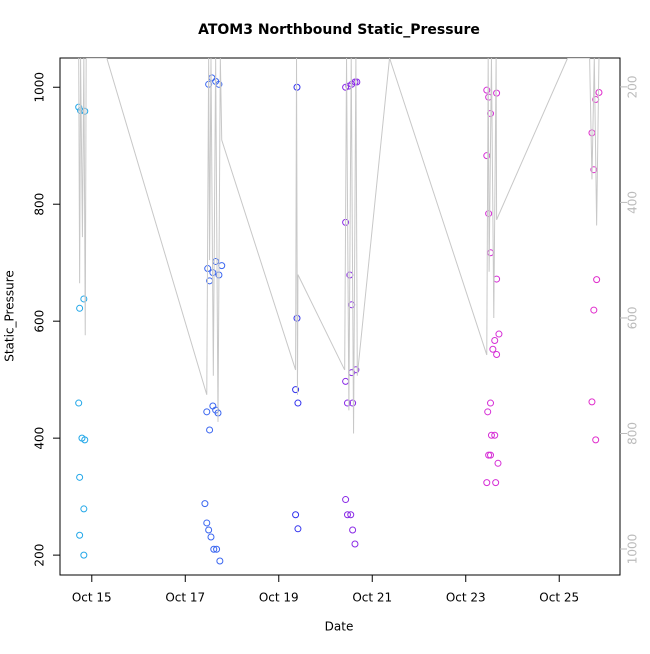 This screenshot has height=654, width=650. Describe the element at coordinates (633, 433) in the screenshot. I see `y2-tick-label: 800` at that location.